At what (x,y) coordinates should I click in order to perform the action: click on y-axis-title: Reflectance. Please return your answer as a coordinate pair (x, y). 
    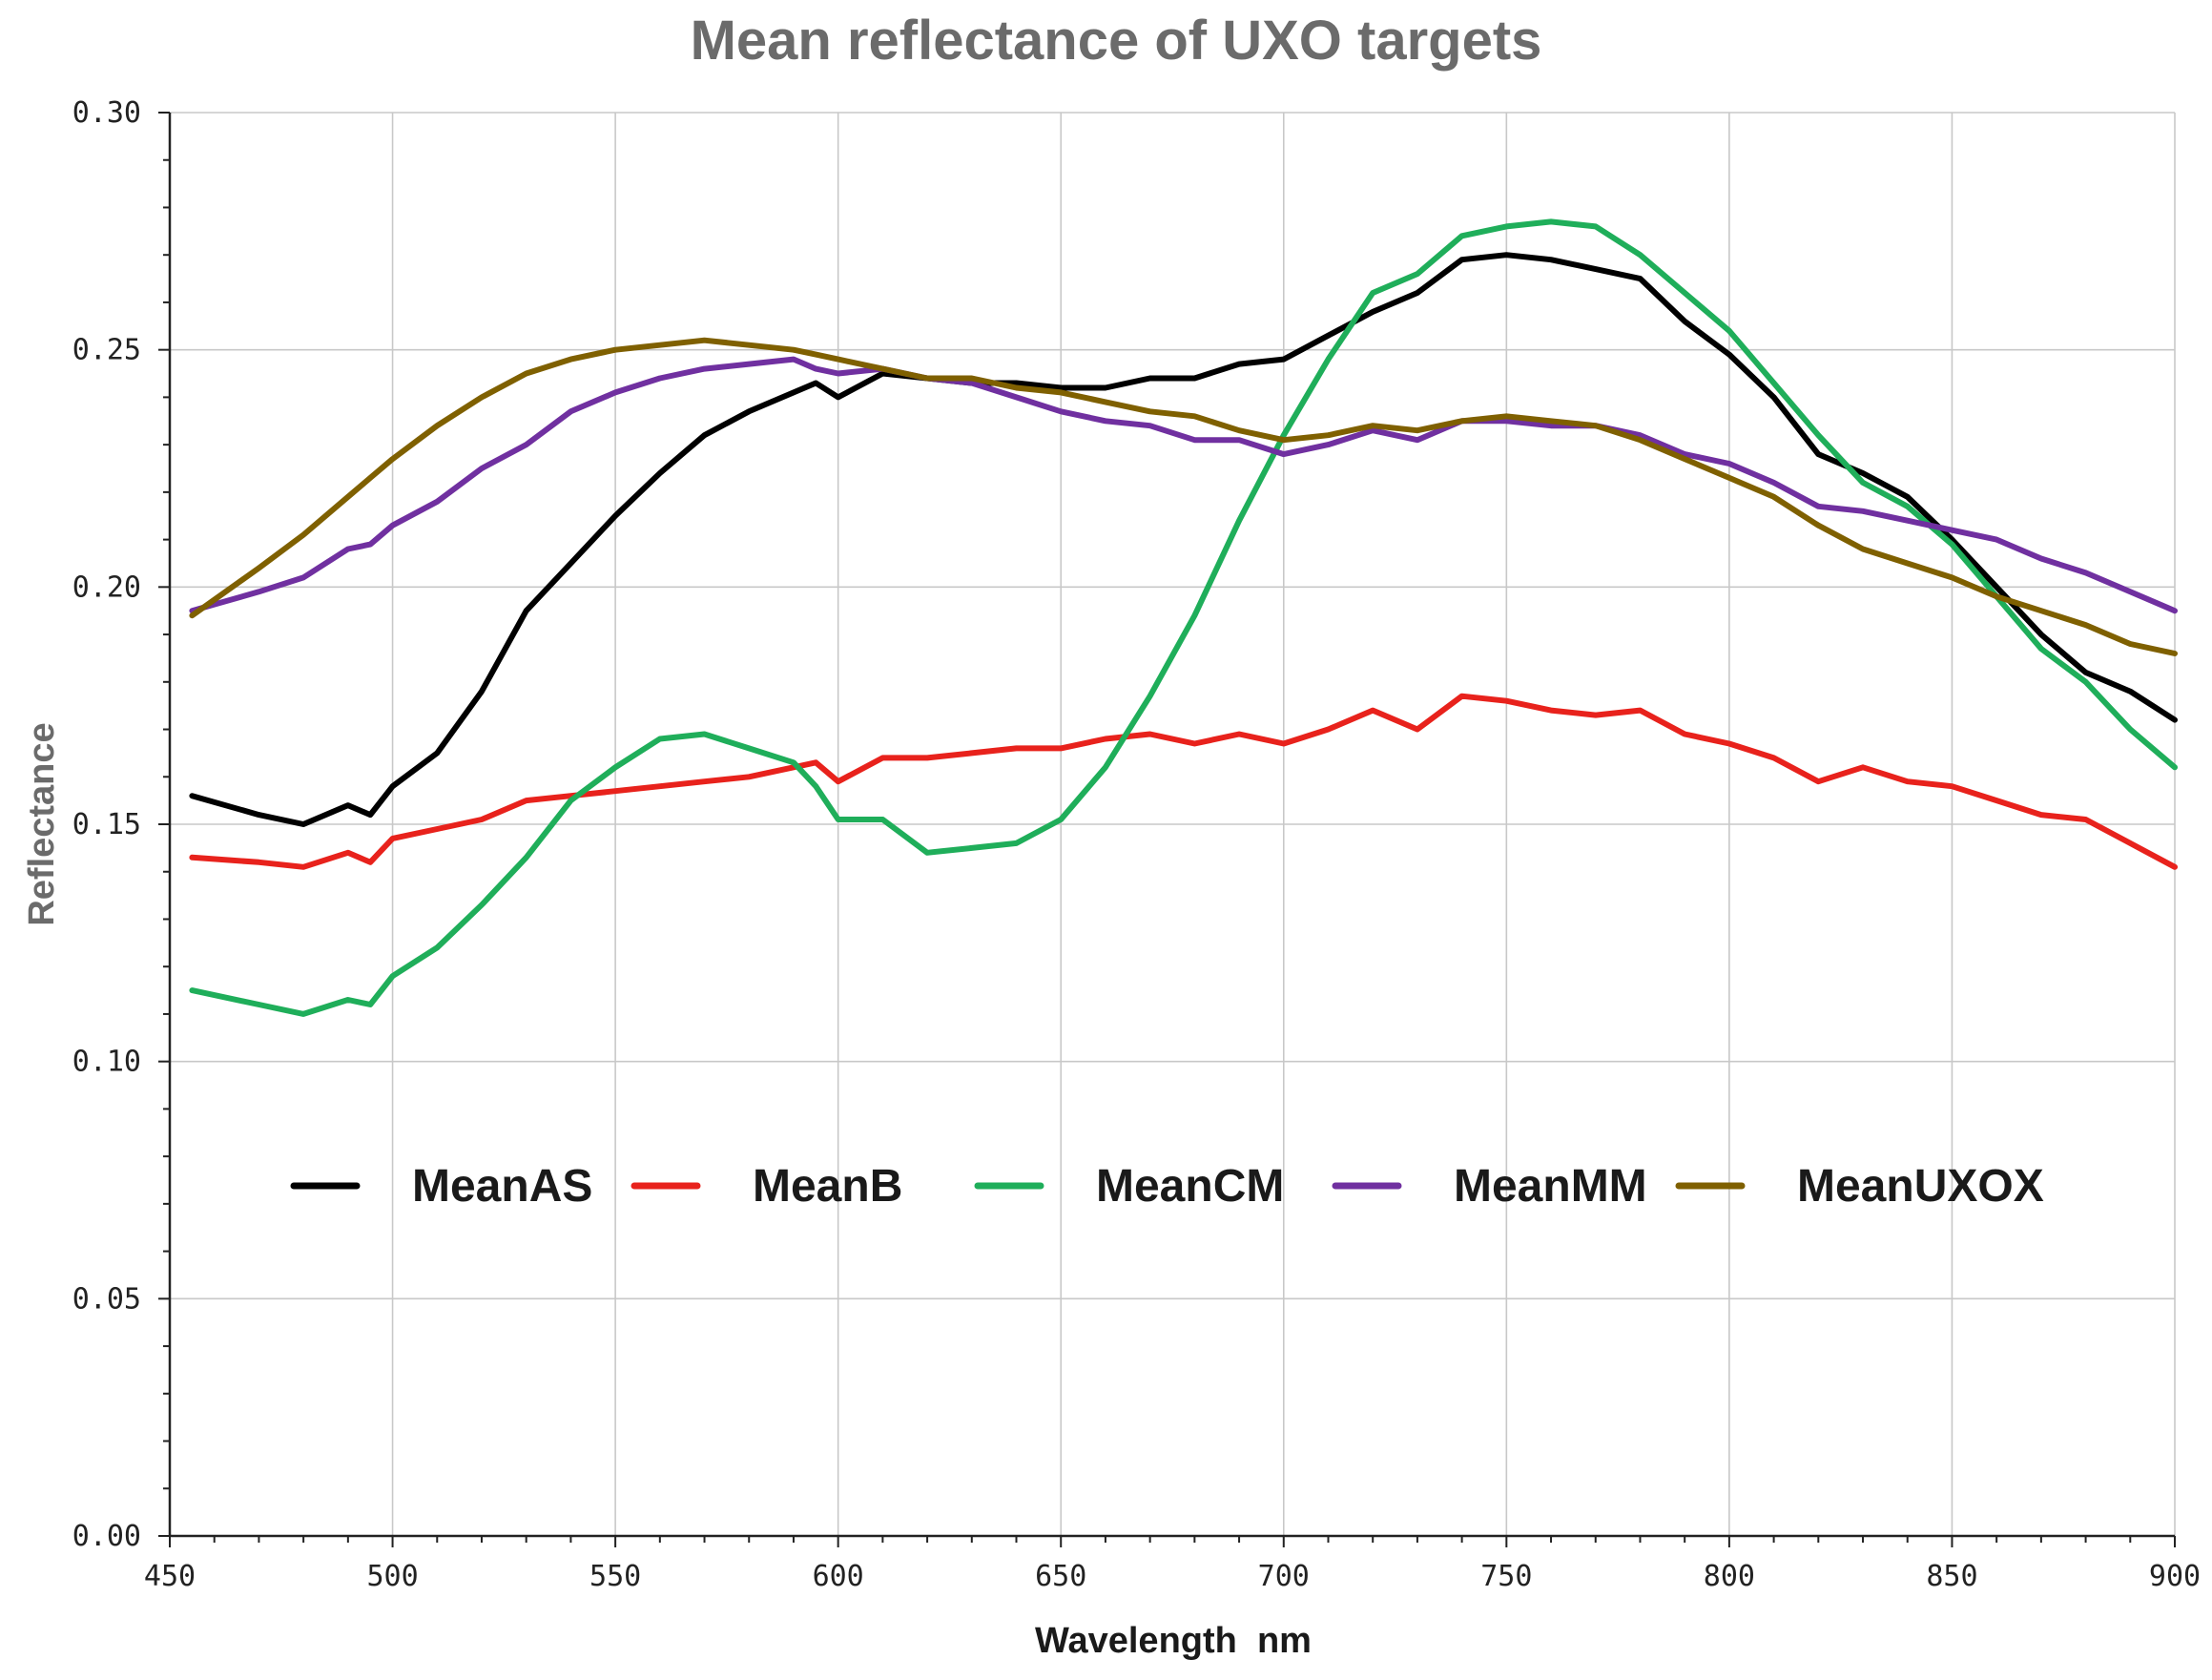
    Looking at the image, I should click on (42, 824).